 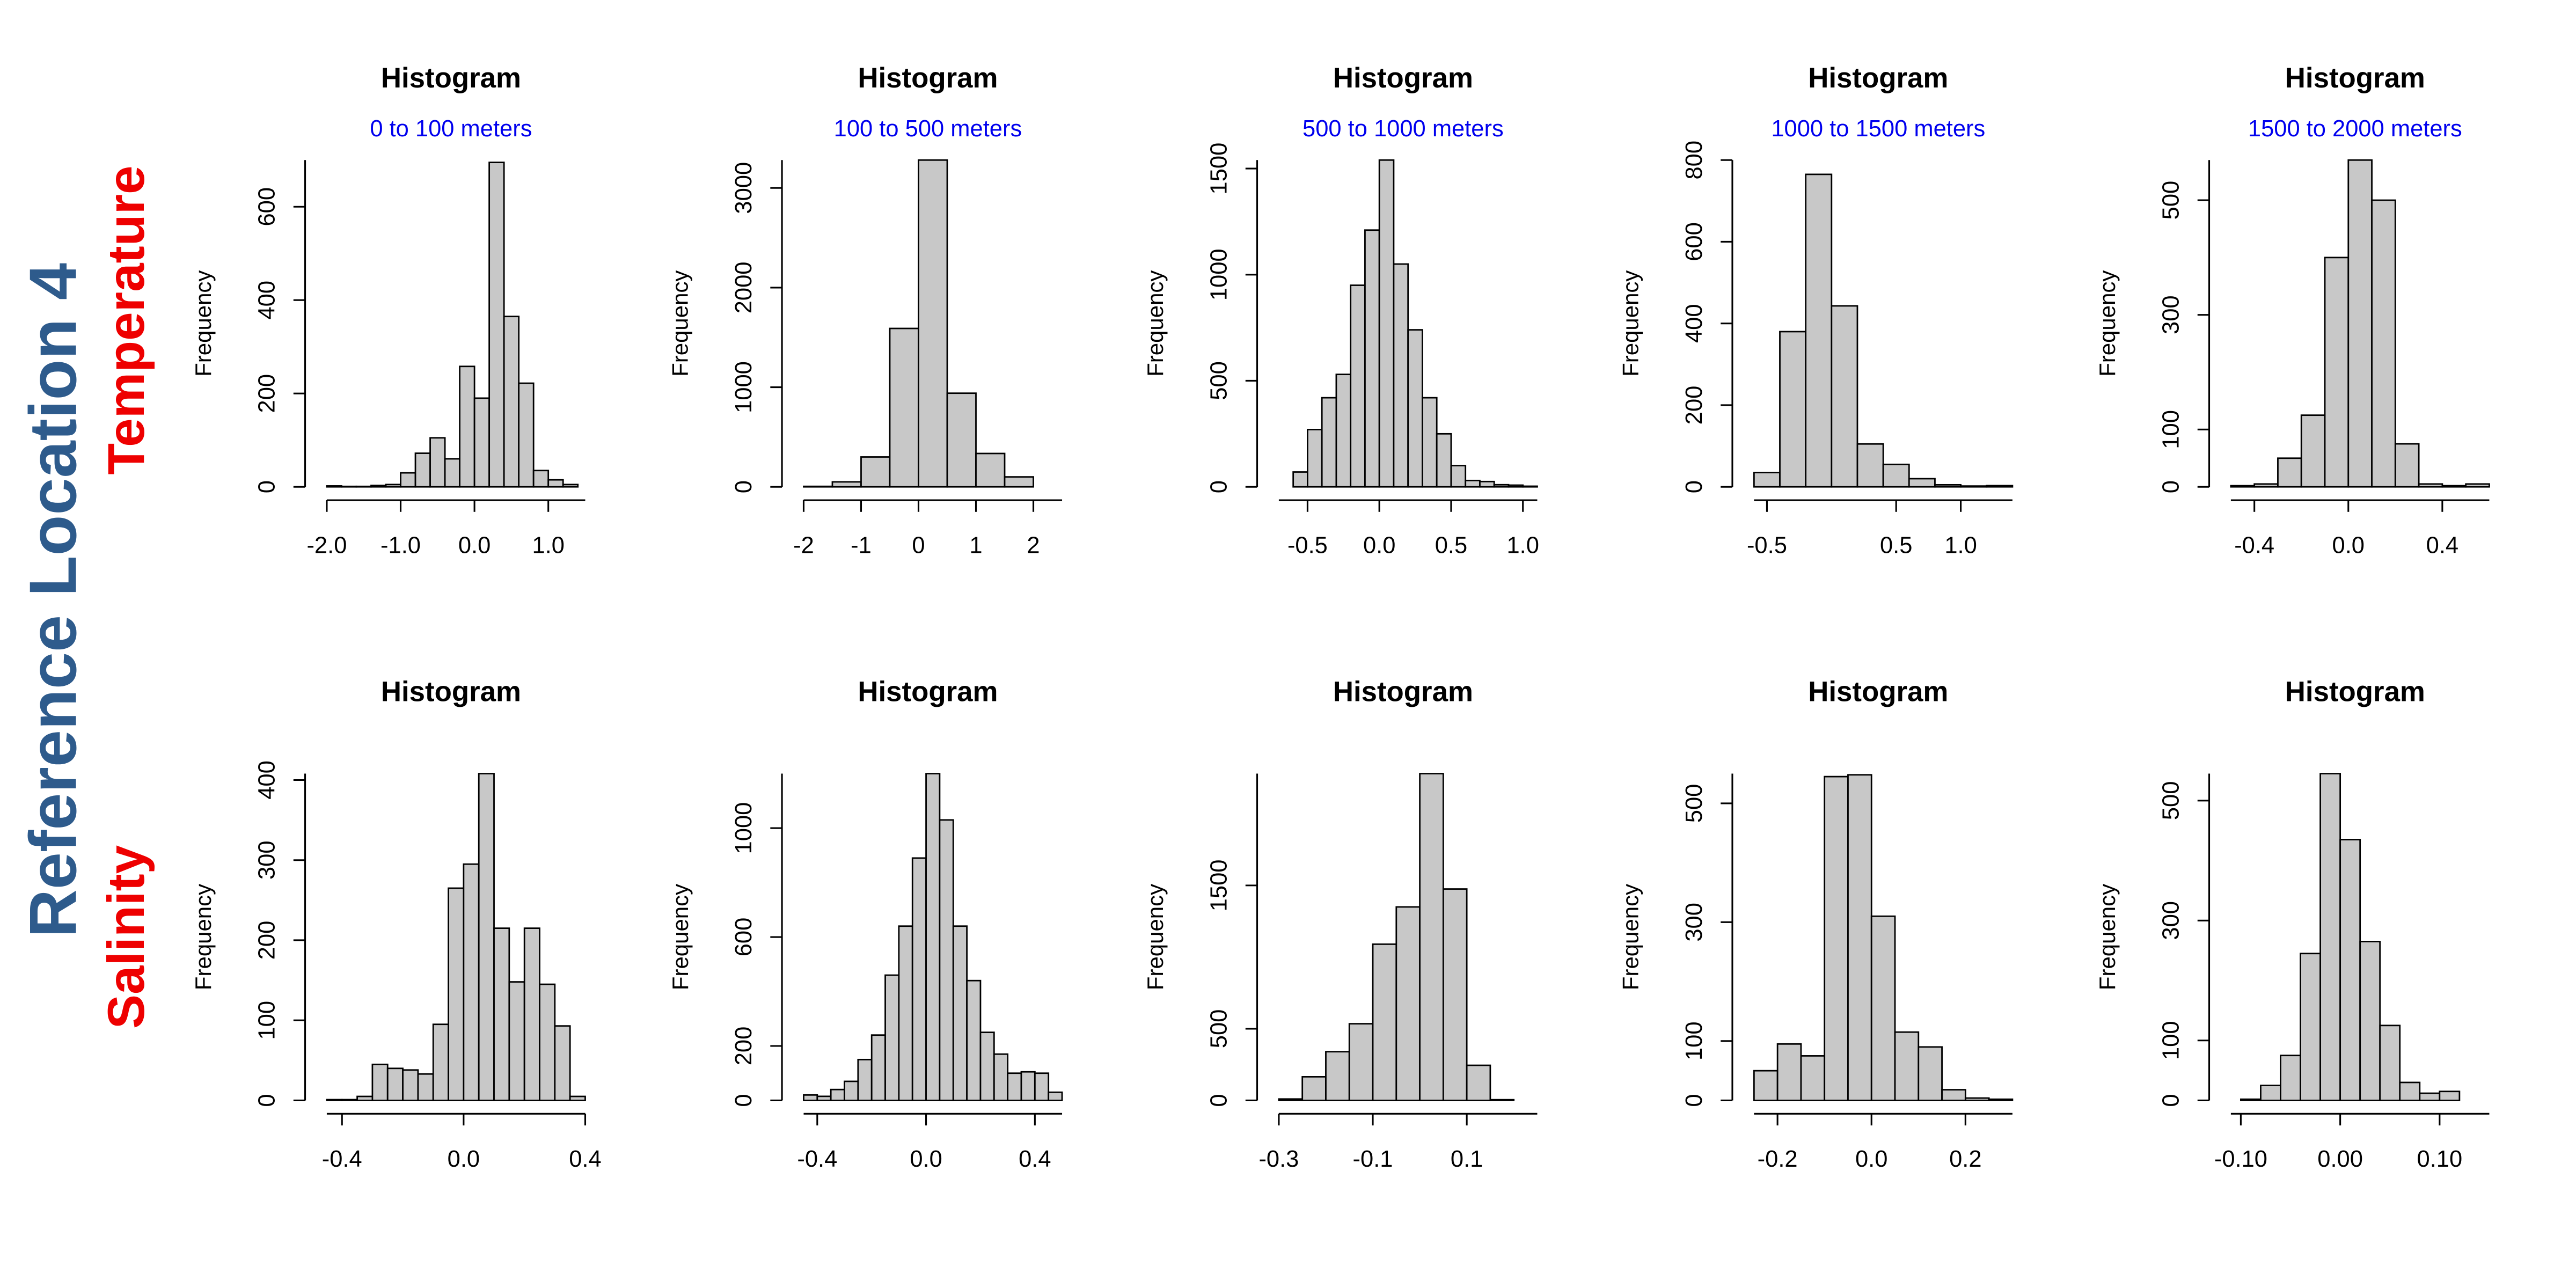 I want to click on y-tick-label: 3000, so click(x=744, y=188).